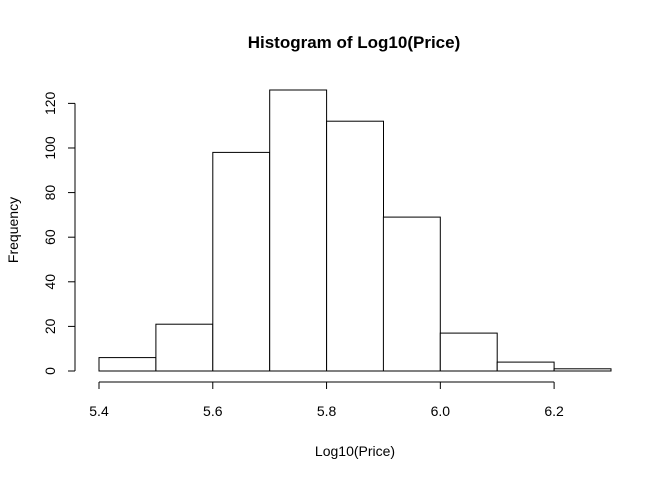  I want to click on x-axis-label: Log10(Price), so click(355, 451).